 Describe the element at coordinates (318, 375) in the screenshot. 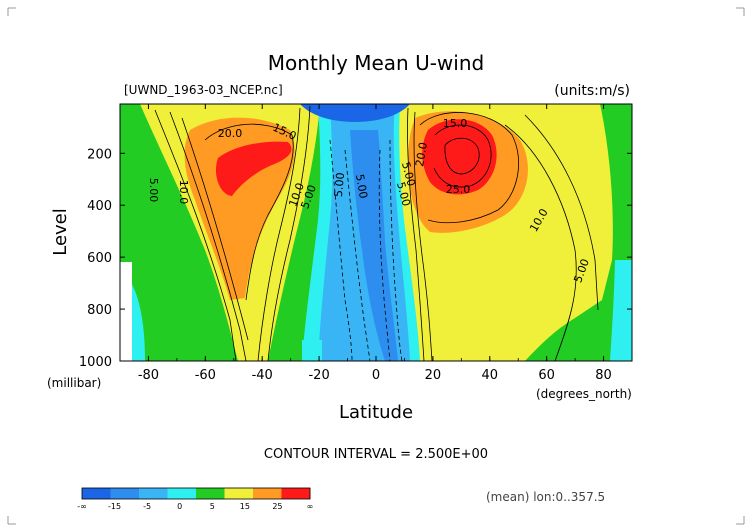

I see `x-tick-label: -20` at that location.